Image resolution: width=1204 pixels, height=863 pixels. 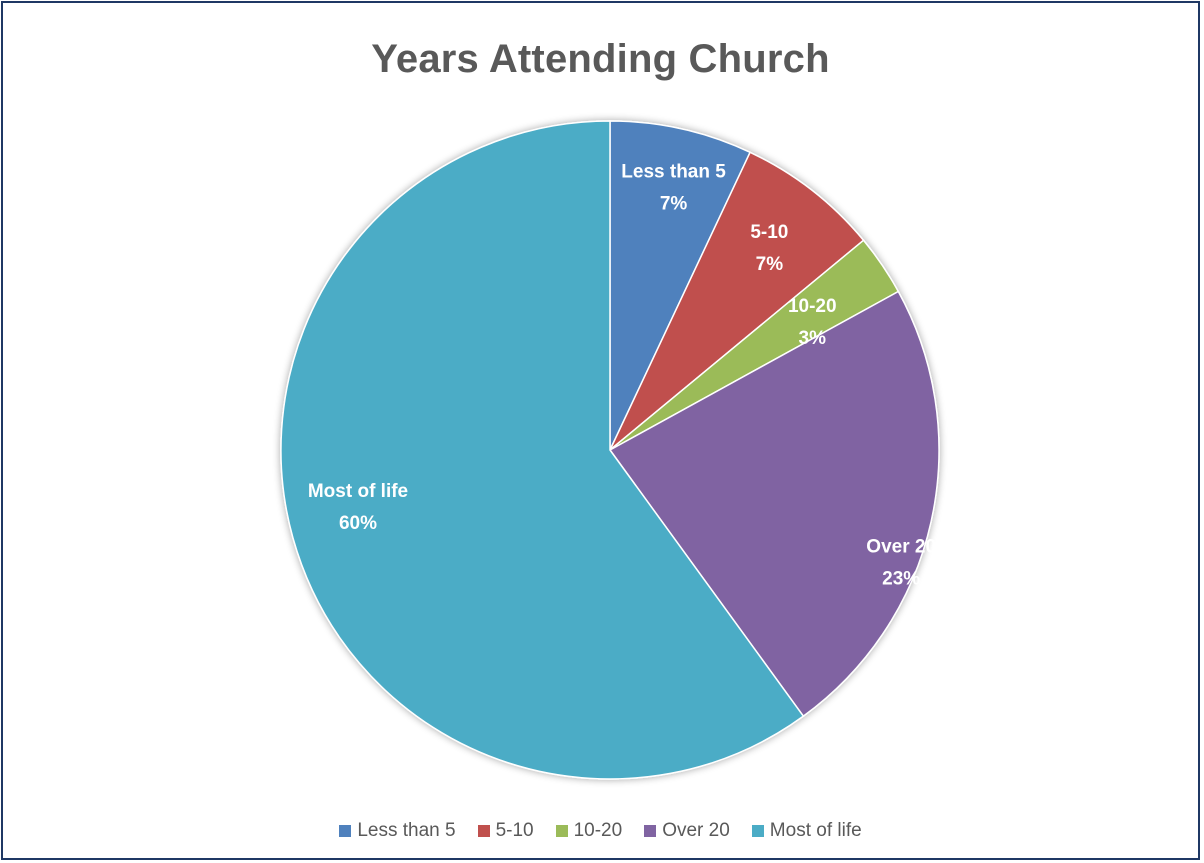 What do you see at coordinates (901, 579) in the screenshot?
I see `slice-label-percent: 23%` at bounding box center [901, 579].